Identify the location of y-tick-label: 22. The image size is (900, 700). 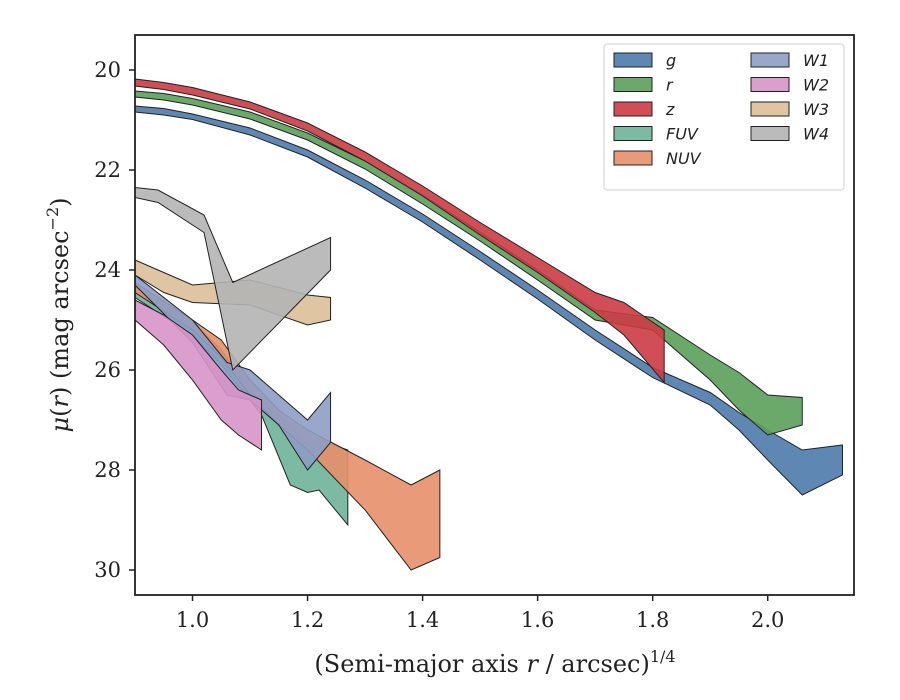
(107, 170).